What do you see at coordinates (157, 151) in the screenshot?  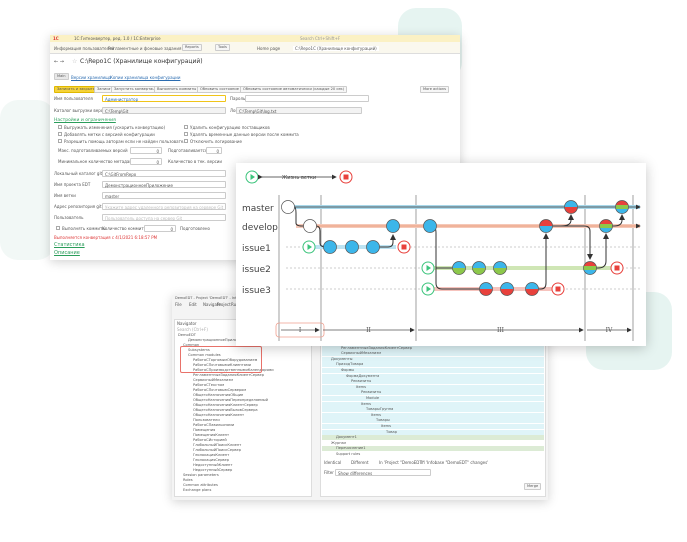 I see `max-versions-field: 0` at bounding box center [157, 151].